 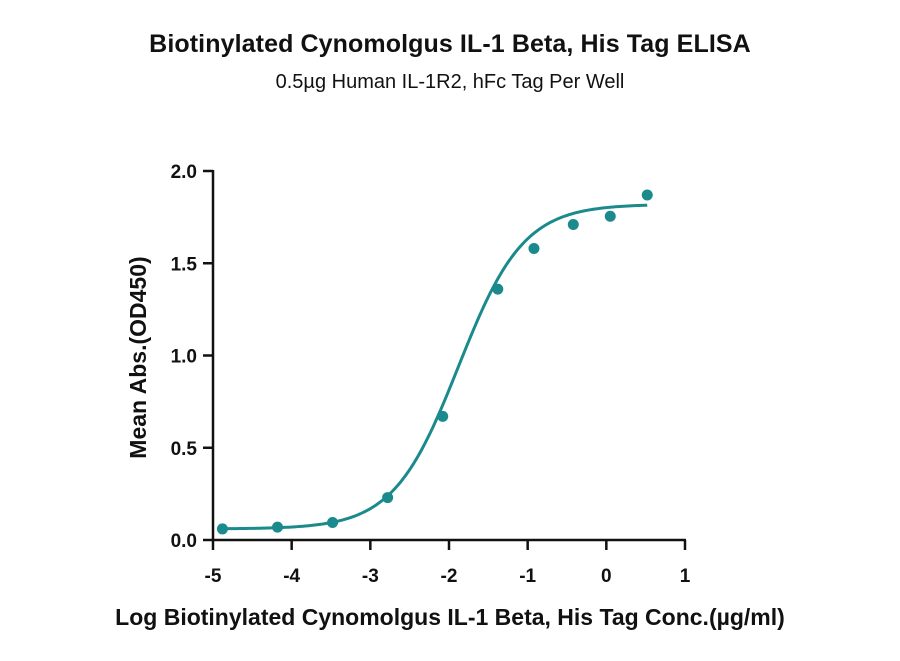 What do you see at coordinates (184, 541) in the screenshot?
I see `y-tick-label: 0.0` at bounding box center [184, 541].